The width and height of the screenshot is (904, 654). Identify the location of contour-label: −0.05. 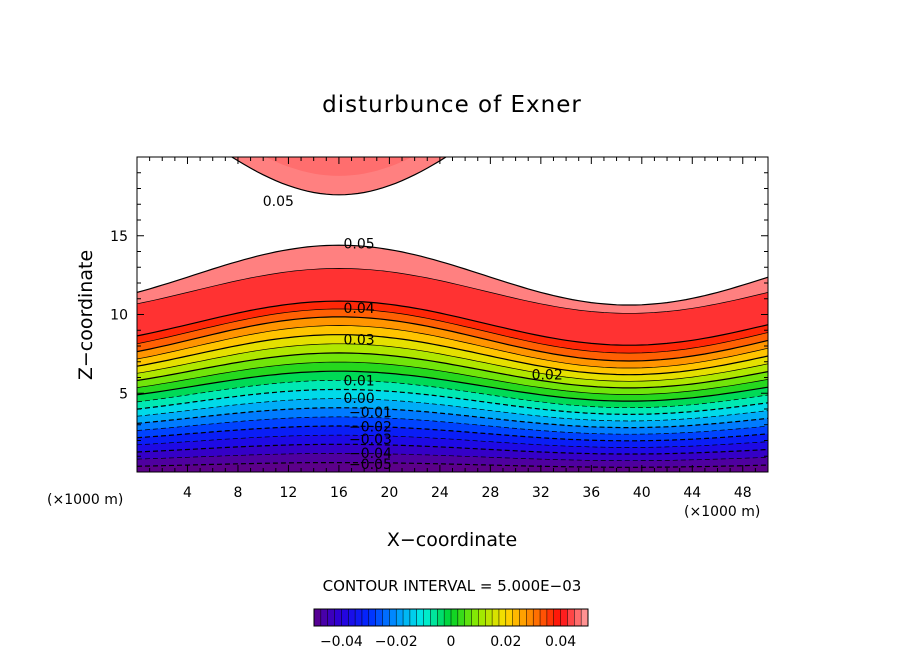
(370, 465).